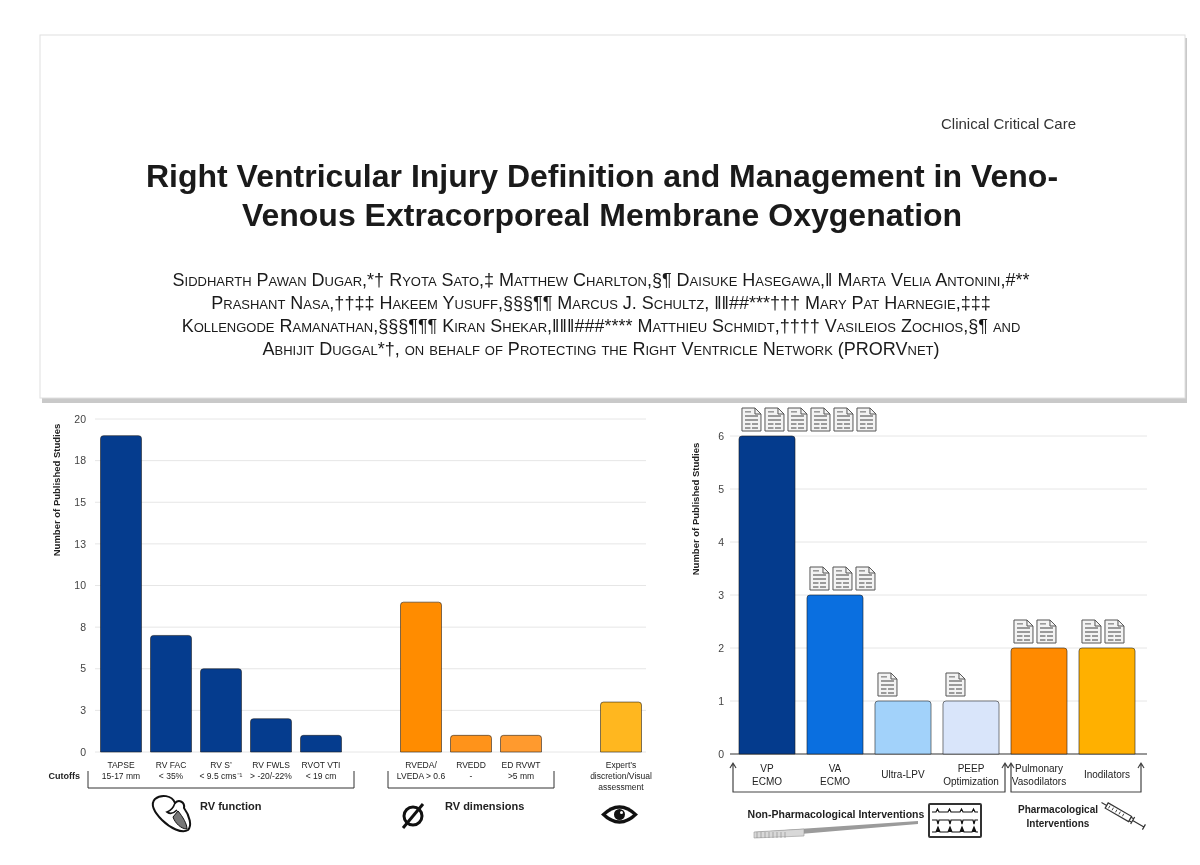 The image size is (1200, 865). What do you see at coordinates (485, 806) in the screenshot?
I see `text: RV dimensions` at bounding box center [485, 806].